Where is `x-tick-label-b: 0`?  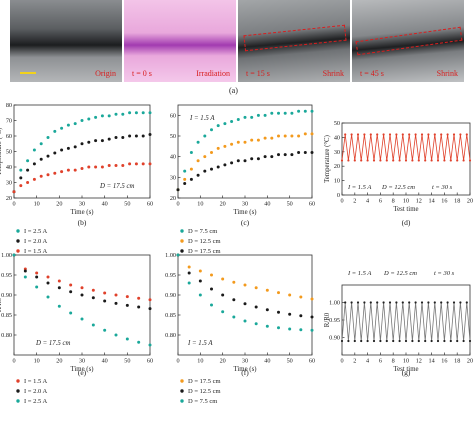
x-tick-label-b: 0 is located at coordinates (13, 204).